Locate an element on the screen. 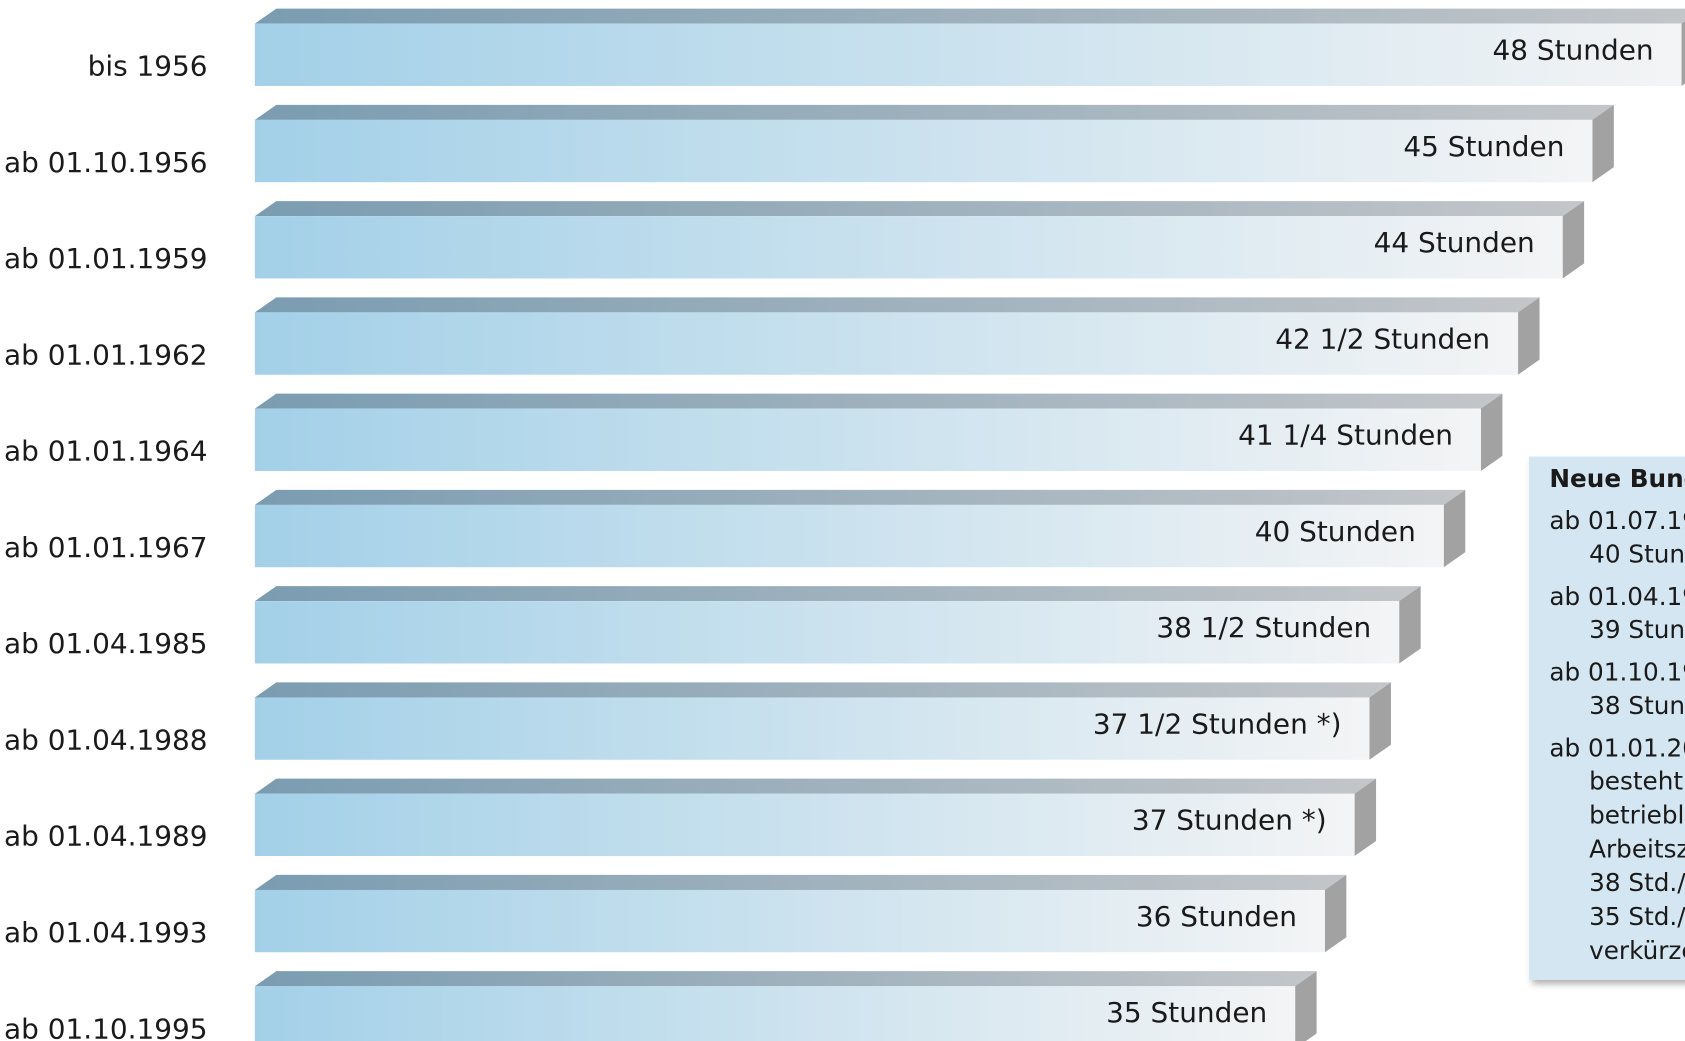 This screenshot has height=1041, width=1685. value-label: 45 Stunden is located at coordinates (1483, 146).